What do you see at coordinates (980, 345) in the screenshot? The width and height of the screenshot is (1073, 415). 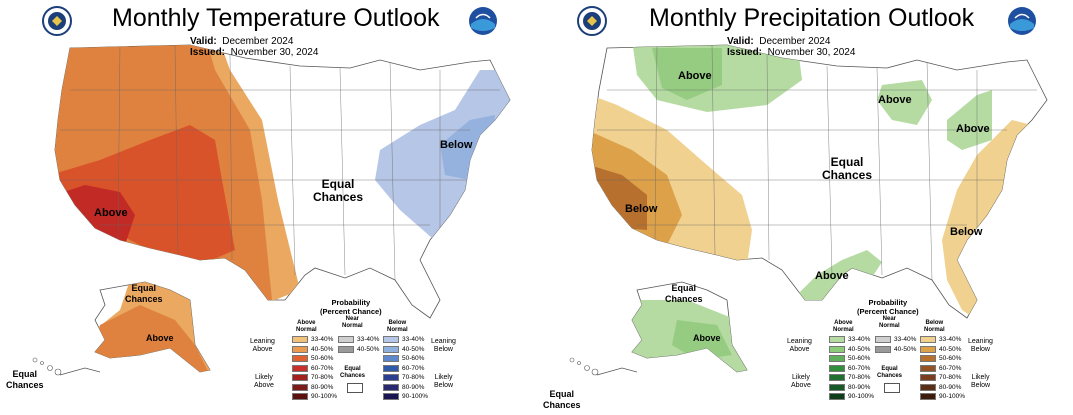 I see `legend-leaning-below: Leaning Below` at bounding box center [980, 345].